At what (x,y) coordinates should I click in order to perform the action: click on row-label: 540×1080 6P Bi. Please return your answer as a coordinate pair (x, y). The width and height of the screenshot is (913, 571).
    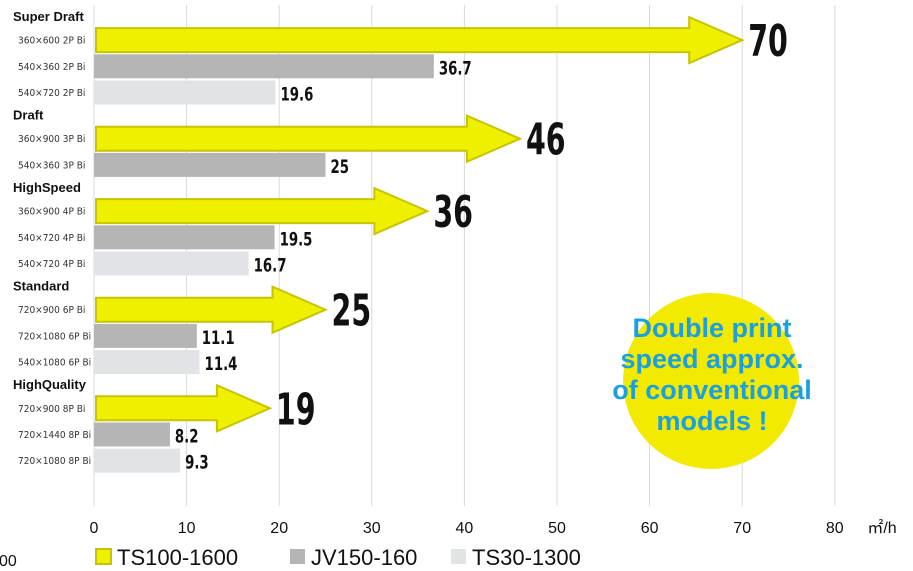
    Looking at the image, I should click on (54, 363).